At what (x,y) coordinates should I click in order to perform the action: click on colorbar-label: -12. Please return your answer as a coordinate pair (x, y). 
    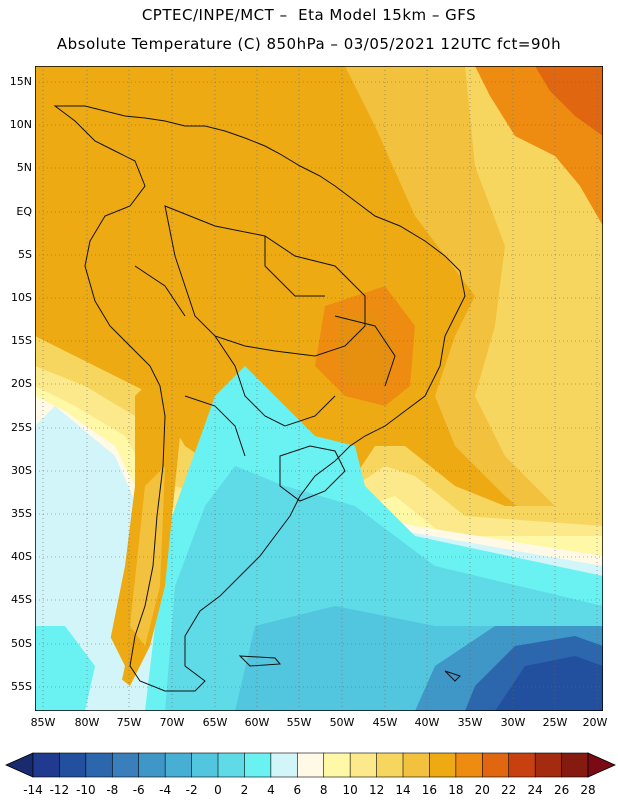
    Looking at the image, I should click on (59, 790).